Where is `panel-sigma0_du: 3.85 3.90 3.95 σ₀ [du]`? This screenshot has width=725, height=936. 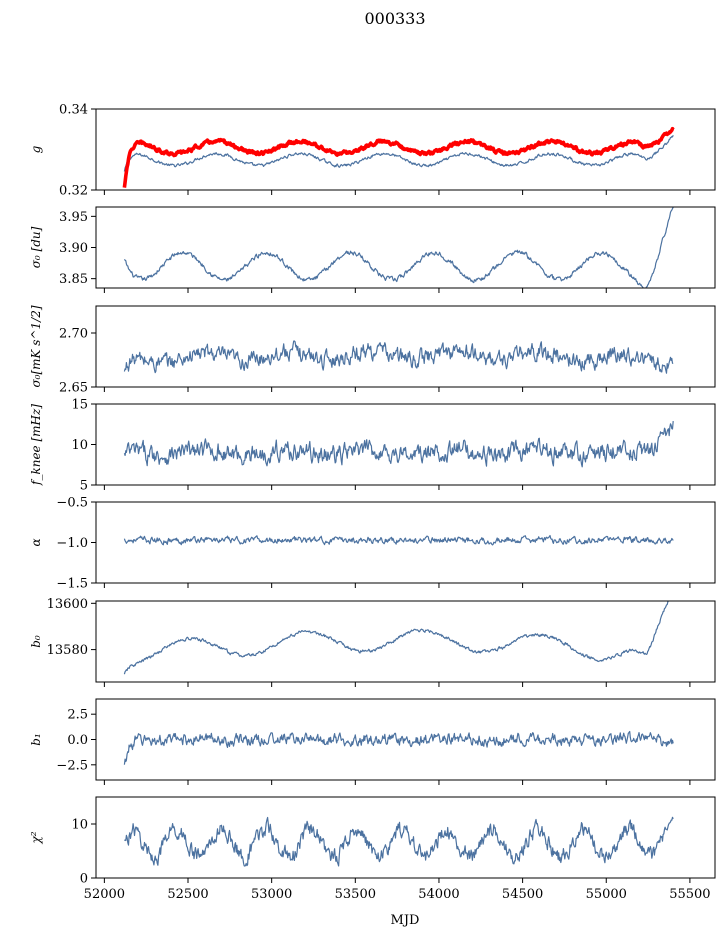
panel-sigma0_du: 3.85 3.90 3.95 σ₀ [du] is located at coordinates (372, 249).